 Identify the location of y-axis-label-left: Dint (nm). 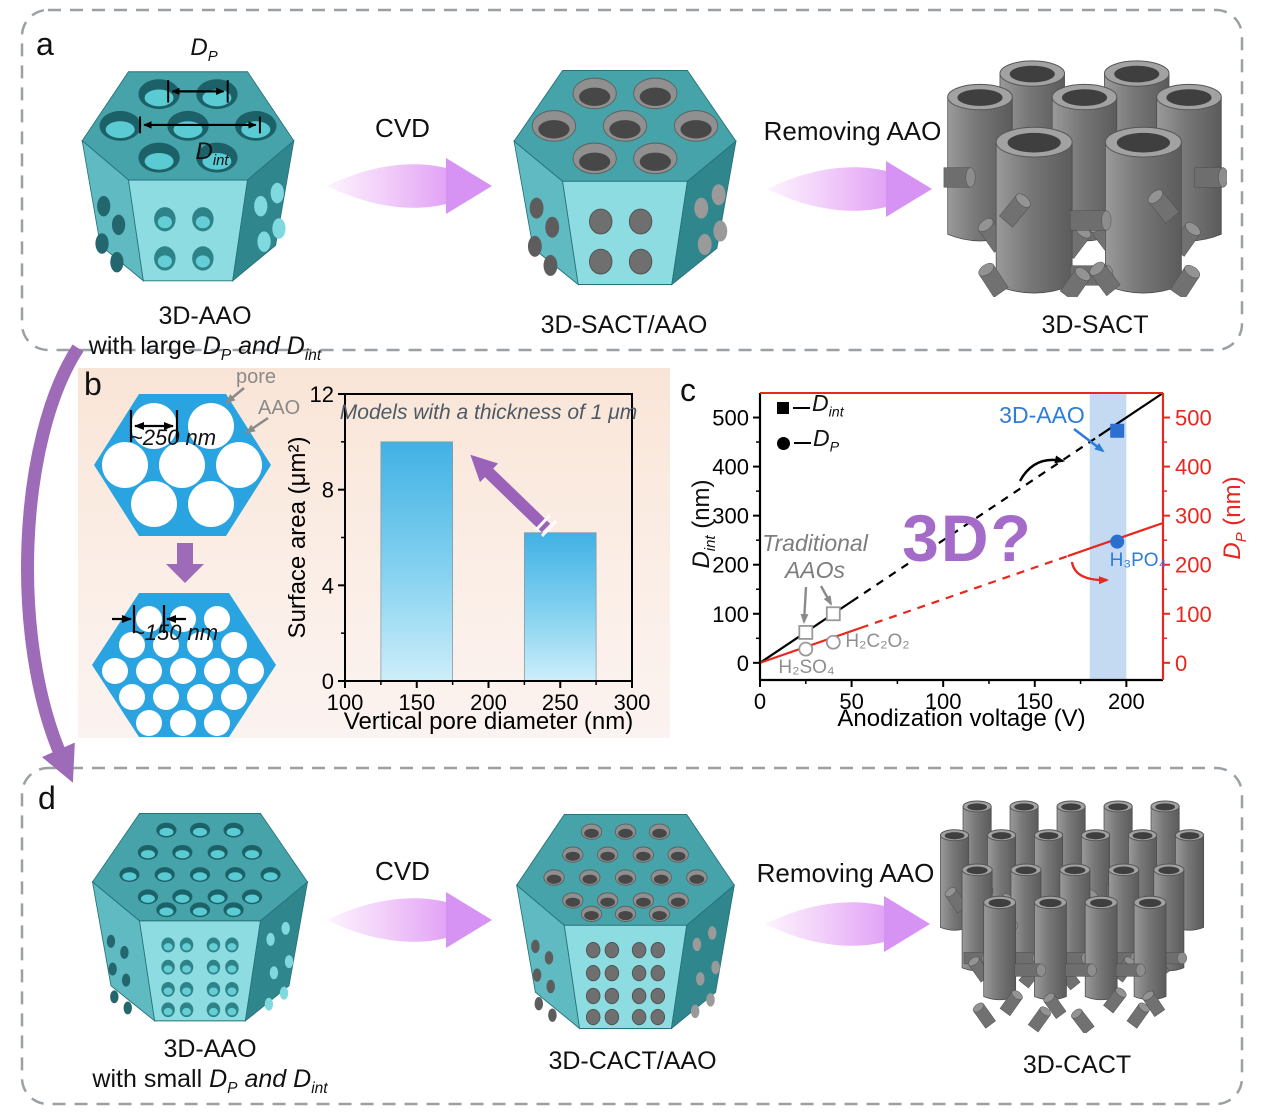
(703, 524).